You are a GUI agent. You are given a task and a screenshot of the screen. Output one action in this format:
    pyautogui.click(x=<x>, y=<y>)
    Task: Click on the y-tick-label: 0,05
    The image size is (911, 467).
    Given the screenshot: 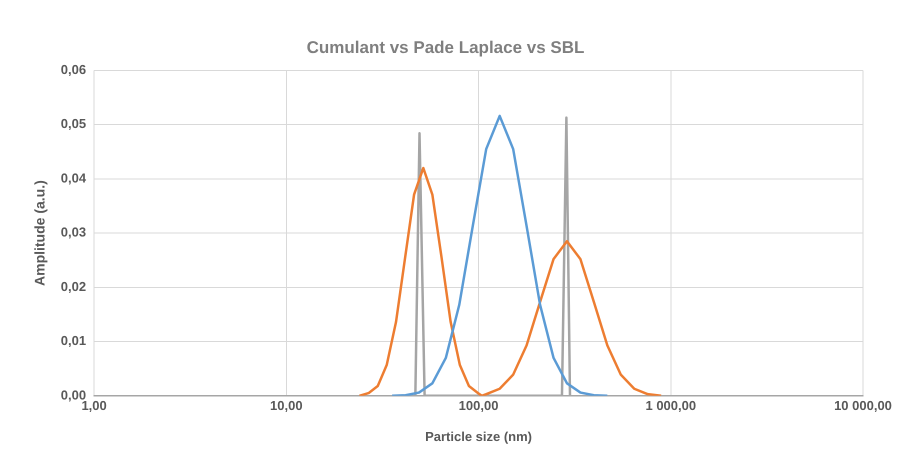 What is the action you would take?
    pyautogui.click(x=73, y=124)
    